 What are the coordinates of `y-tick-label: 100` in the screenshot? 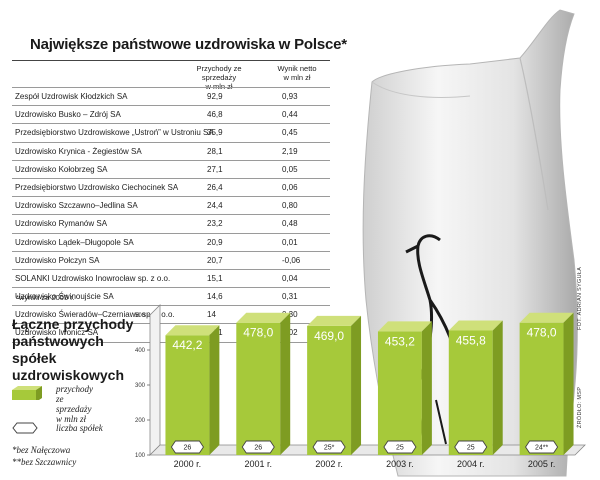 It's located at (140, 456).